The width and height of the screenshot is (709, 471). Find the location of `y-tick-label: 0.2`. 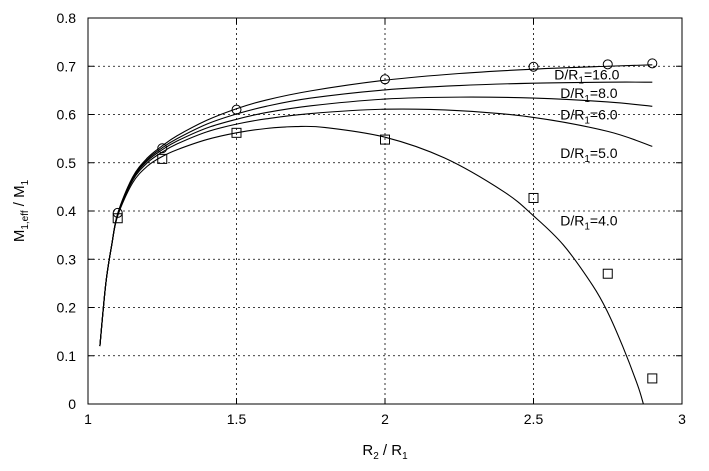

y-tick-label: 0.2 is located at coordinates (67, 308).